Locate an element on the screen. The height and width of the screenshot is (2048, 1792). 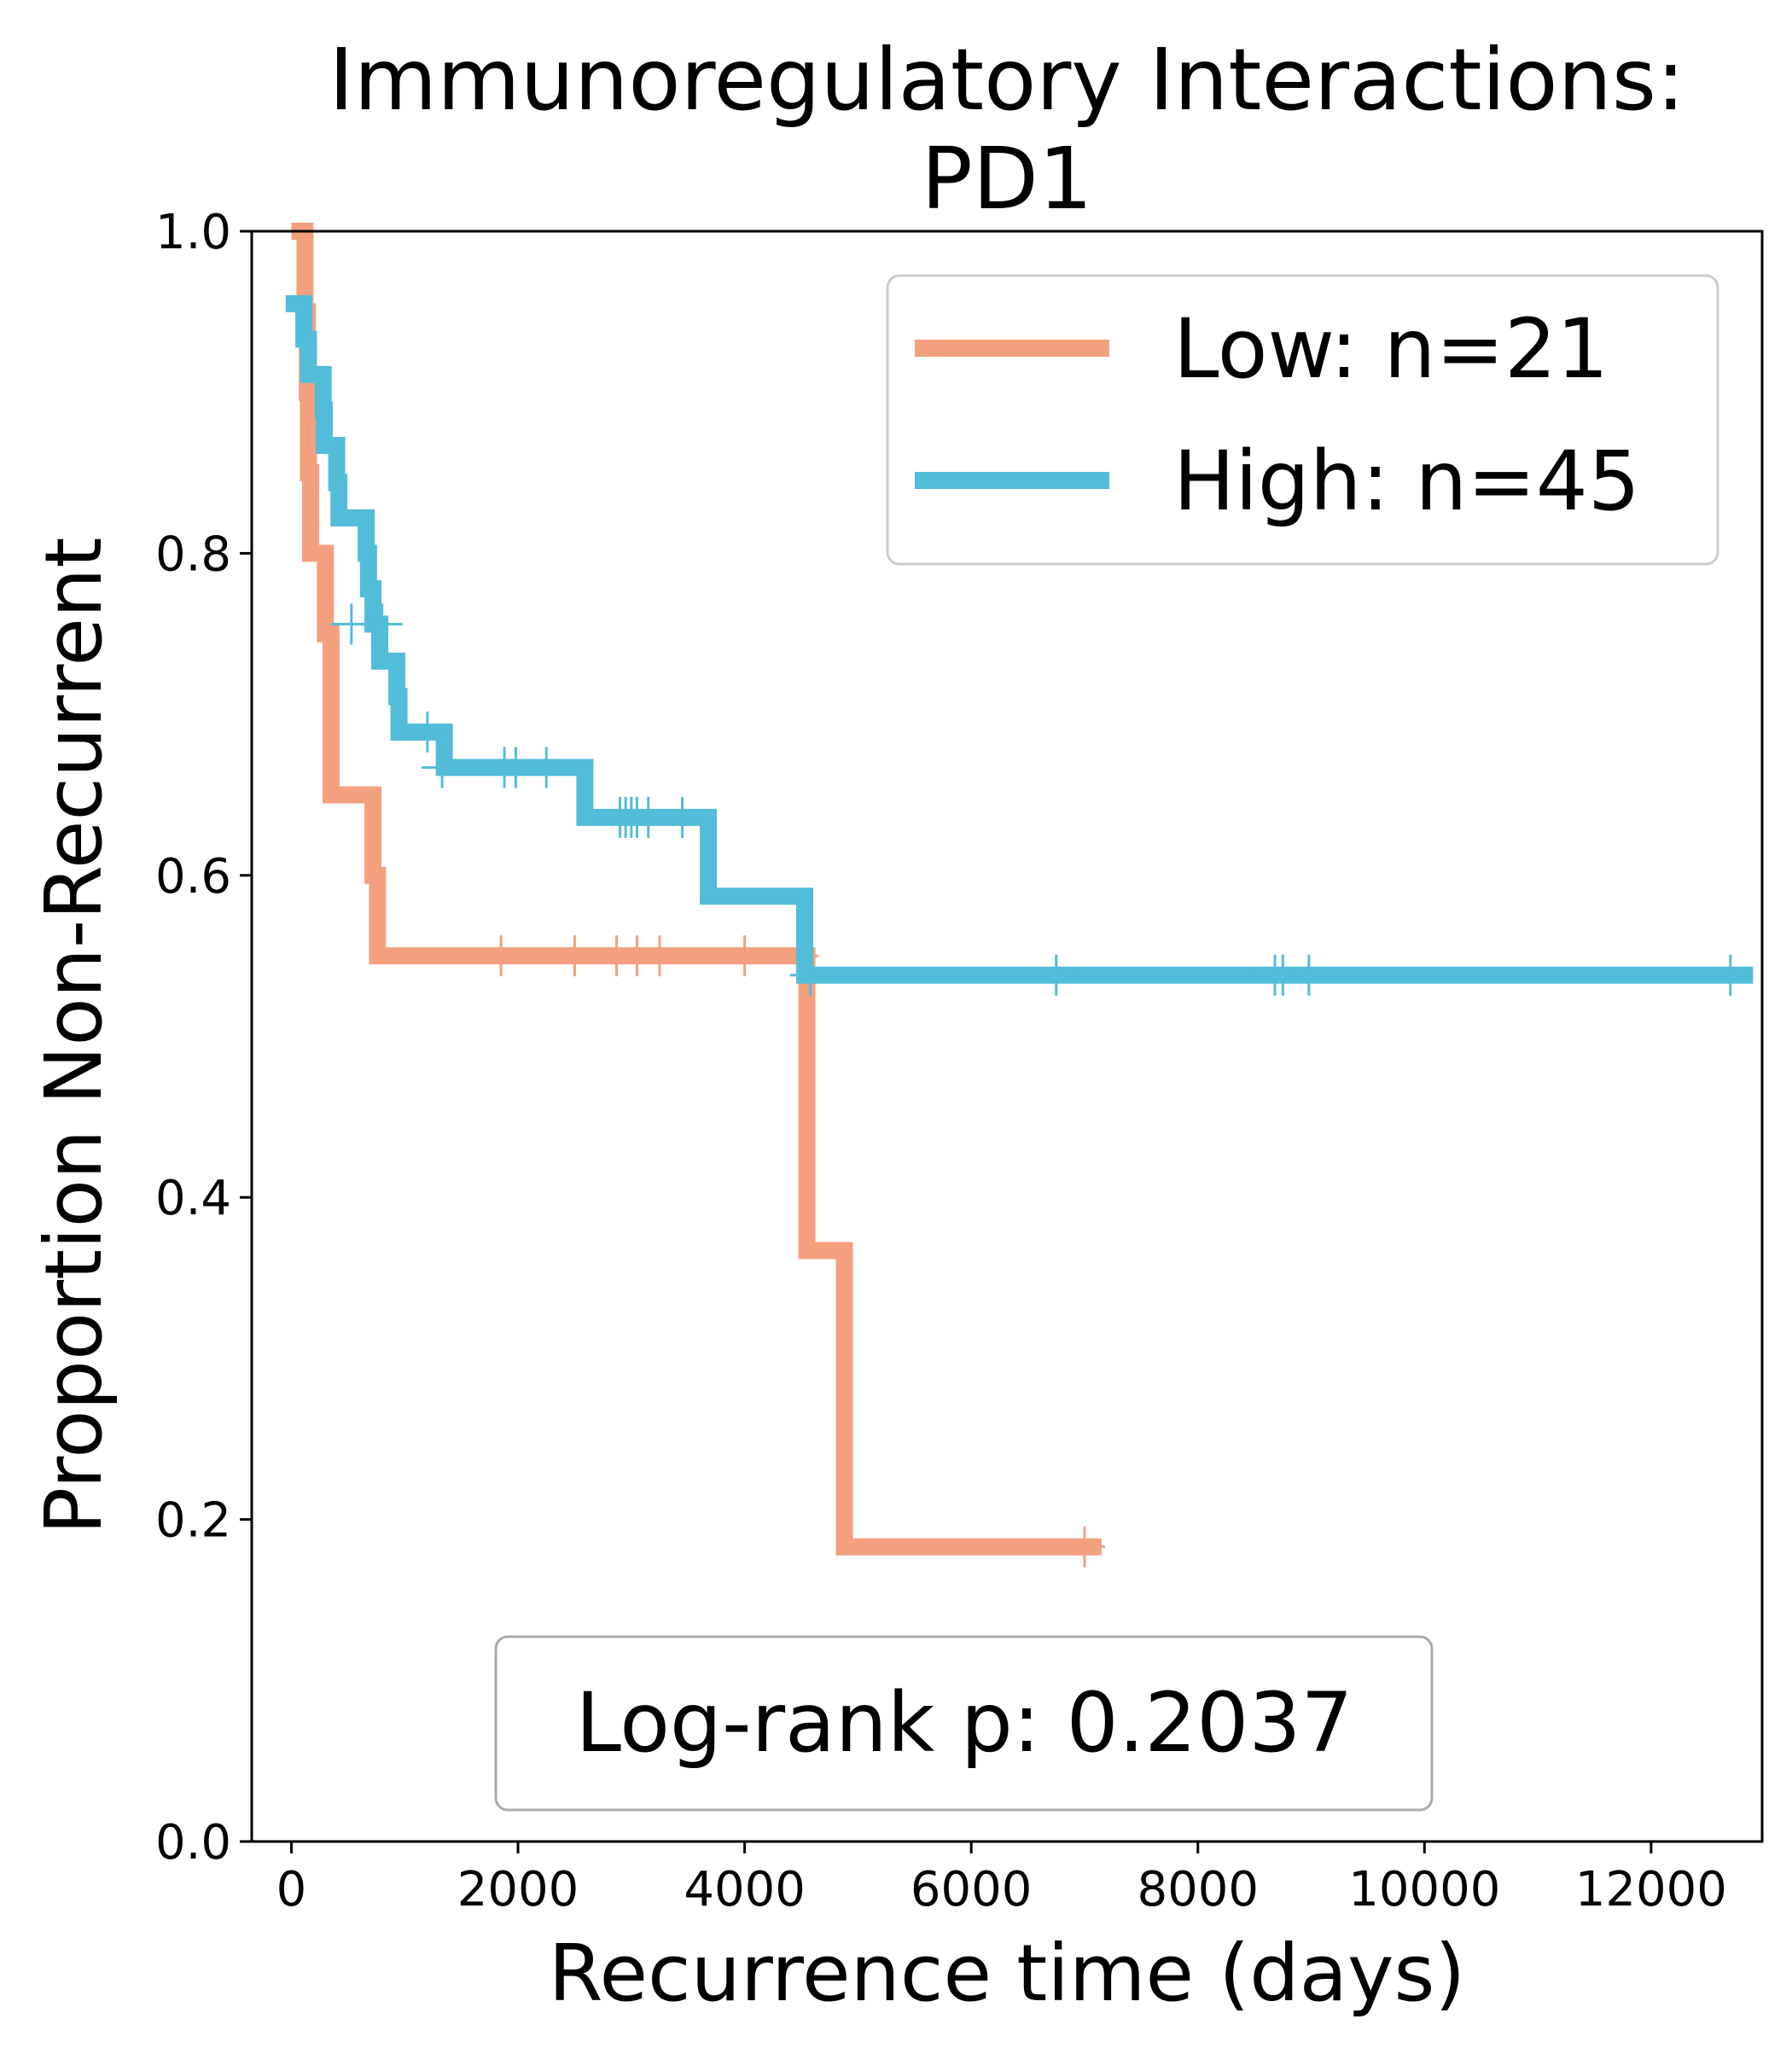
legend-label-high: High: n=45 is located at coordinates (1406, 481).